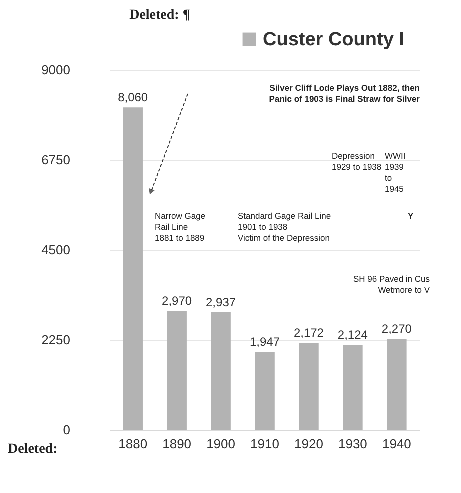  What do you see at coordinates (66, 430) in the screenshot?
I see `y-tick-label: 0` at bounding box center [66, 430].